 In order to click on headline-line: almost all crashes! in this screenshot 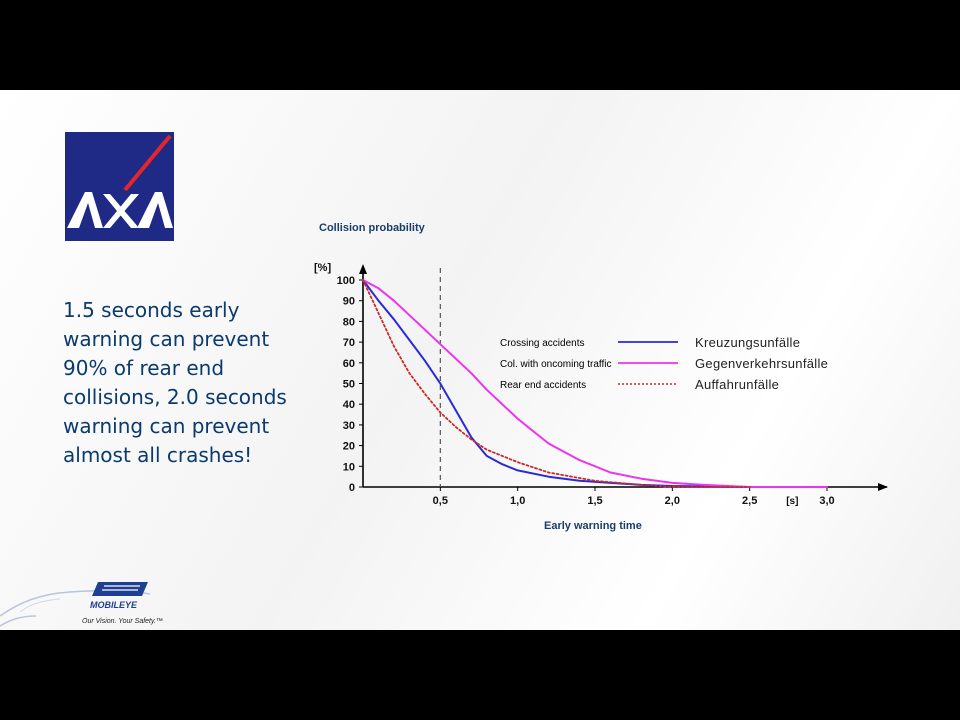, I will do `click(158, 455)`.